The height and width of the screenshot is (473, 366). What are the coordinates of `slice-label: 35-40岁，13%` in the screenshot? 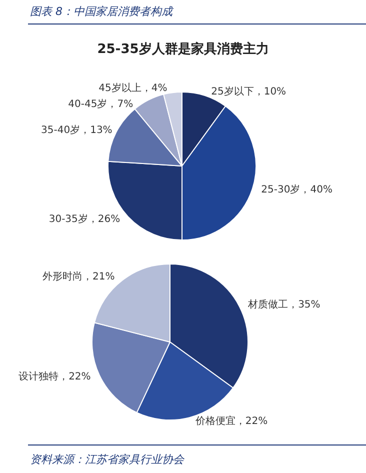 It's located at (76, 130).